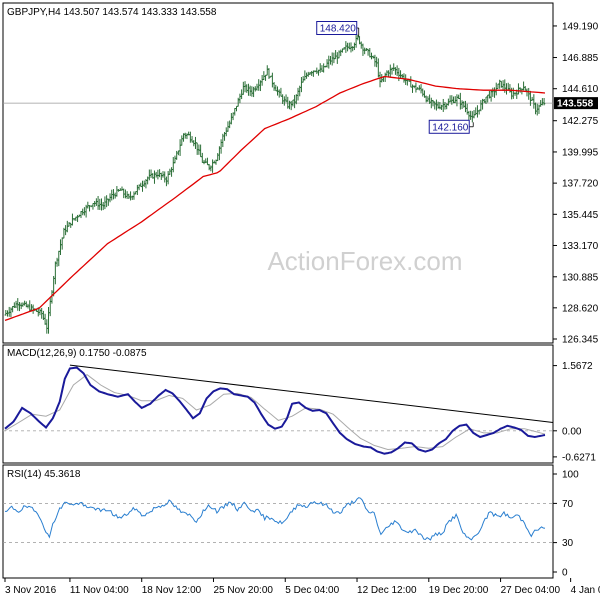  What do you see at coordinates (387, 590) in the screenshot?
I see `x-tick-label: 12 Dec 12:00` at bounding box center [387, 590].